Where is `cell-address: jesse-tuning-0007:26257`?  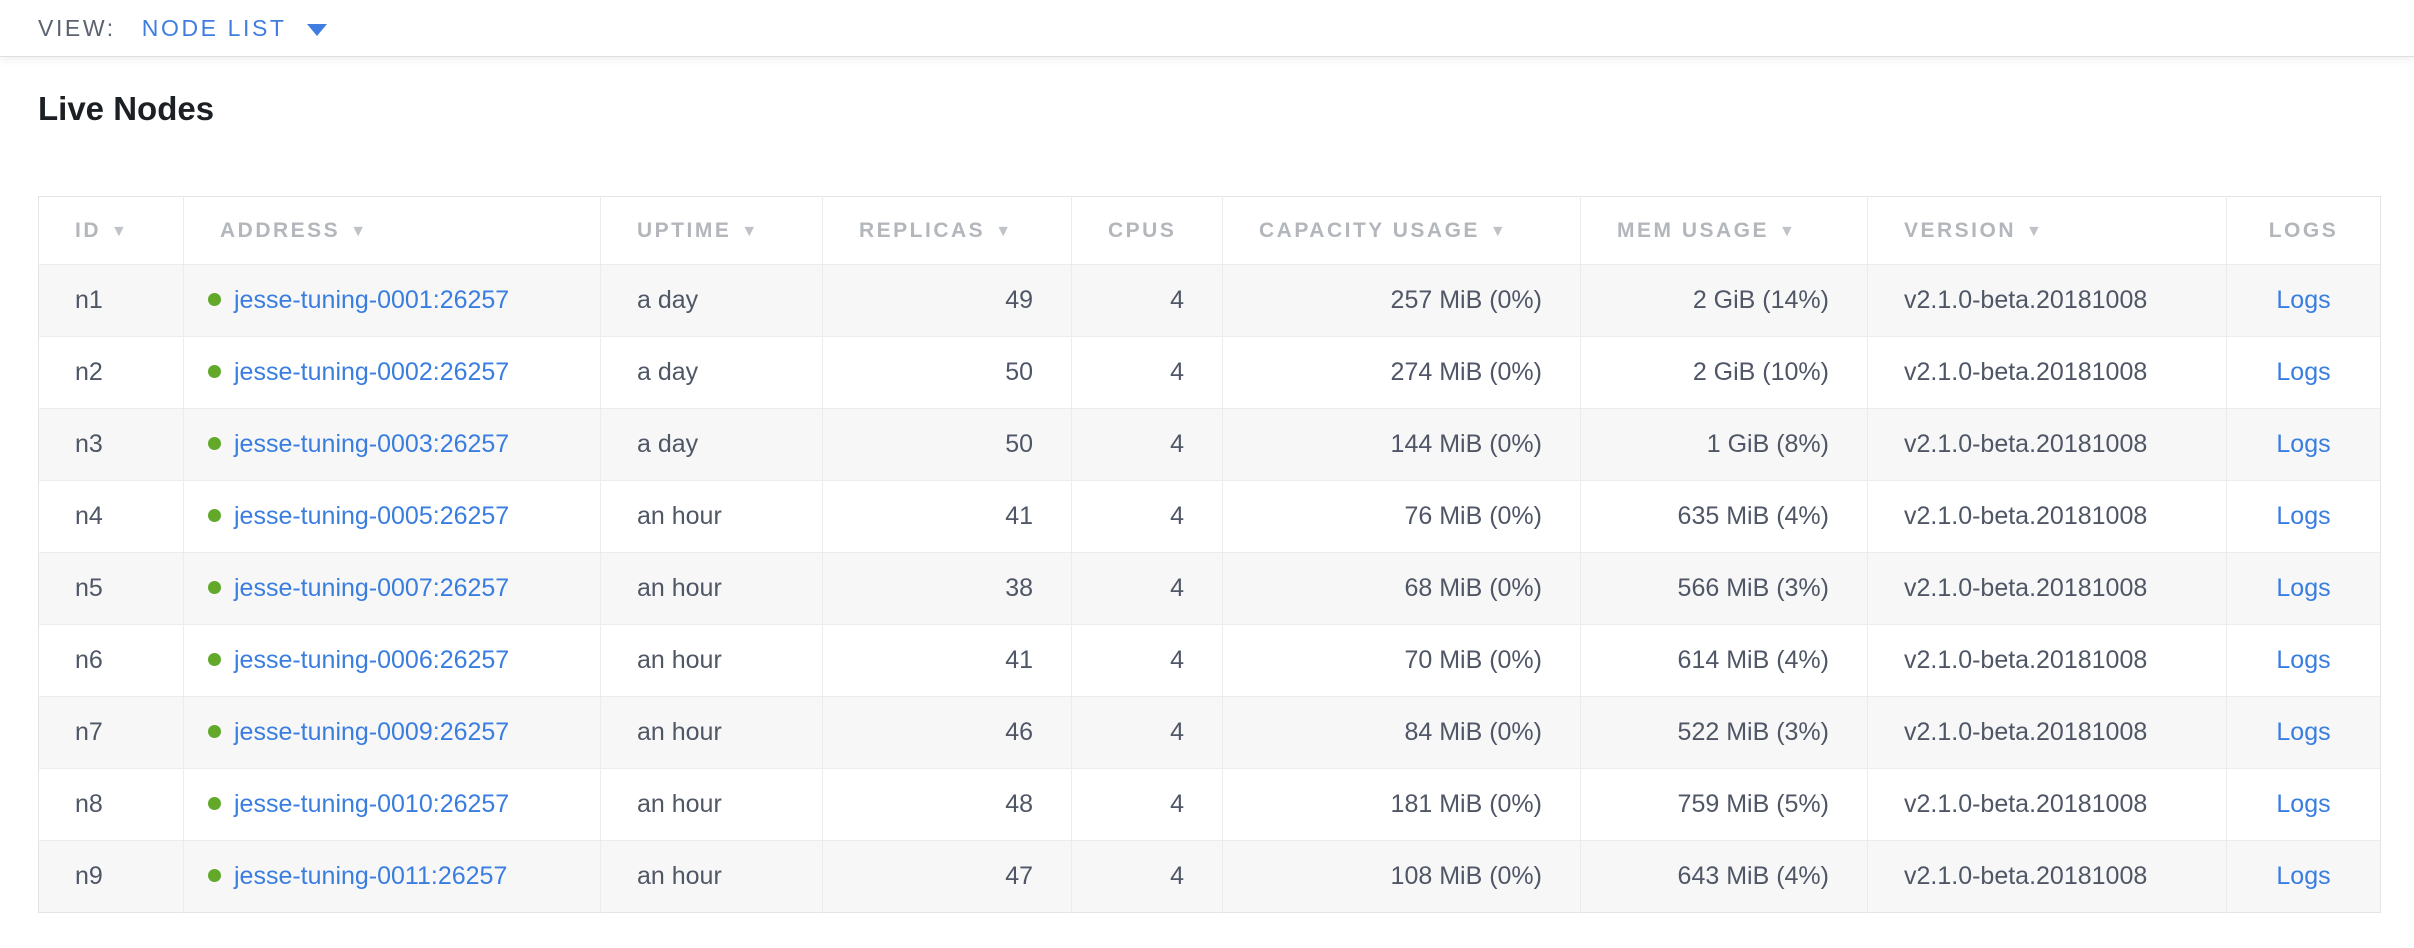
cell-address: jesse-tuning-0007:26257 is located at coordinates (392, 588).